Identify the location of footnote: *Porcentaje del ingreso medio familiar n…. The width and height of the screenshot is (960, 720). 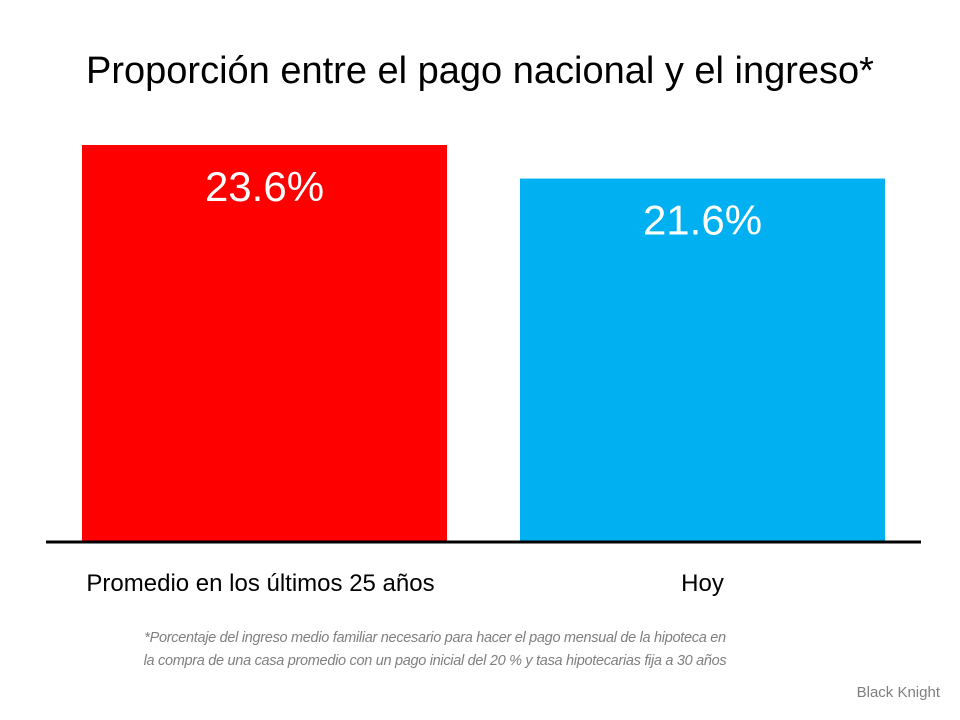
(435, 650).